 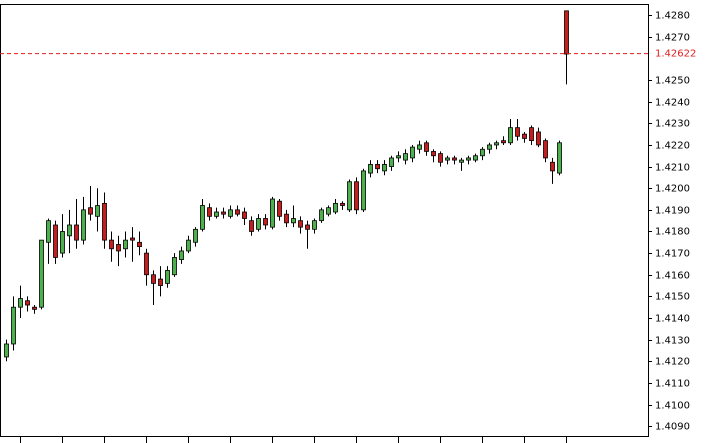 I want to click on y-tick-label: 1.4100, so click(x=672, y=406).